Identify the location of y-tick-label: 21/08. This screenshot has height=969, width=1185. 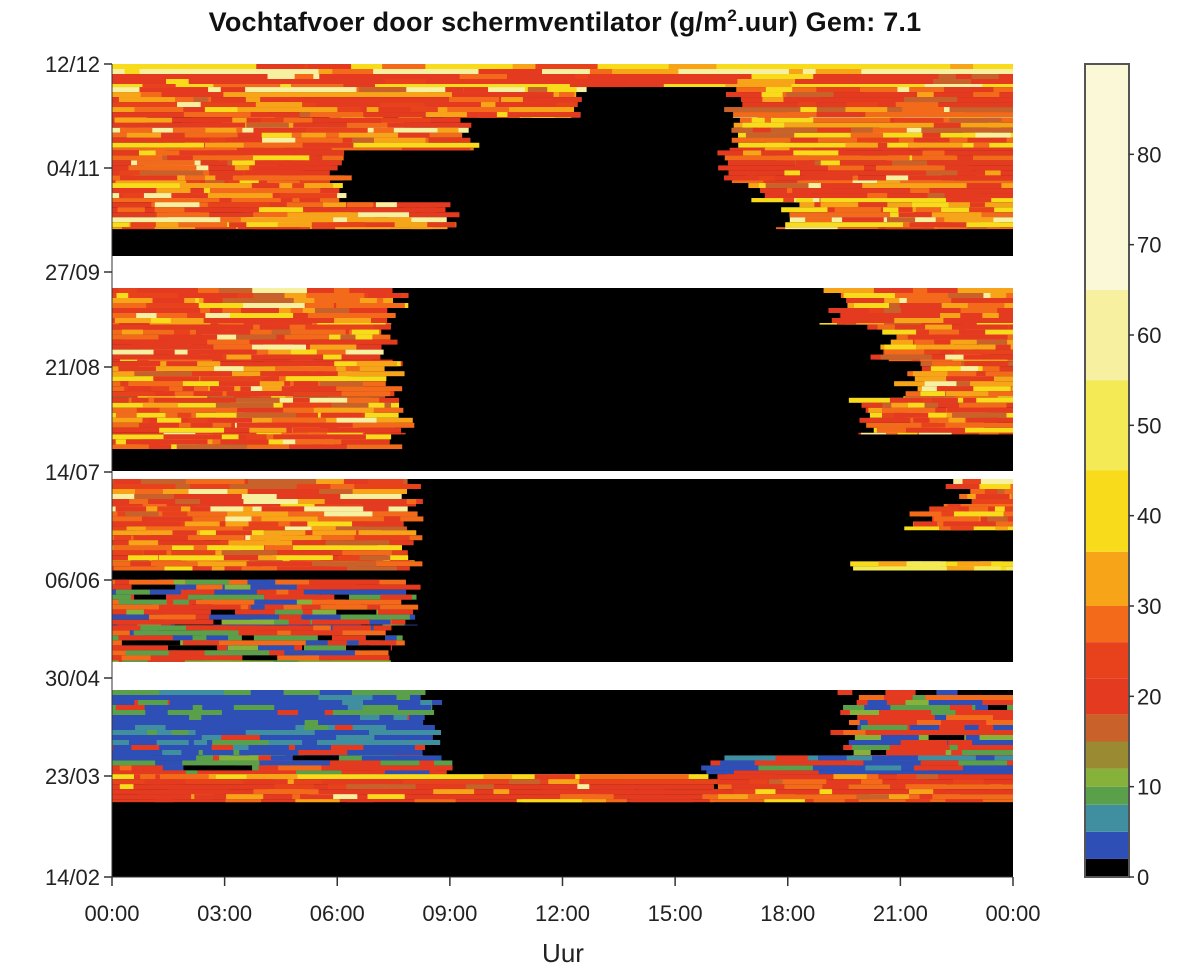
(72, 367).